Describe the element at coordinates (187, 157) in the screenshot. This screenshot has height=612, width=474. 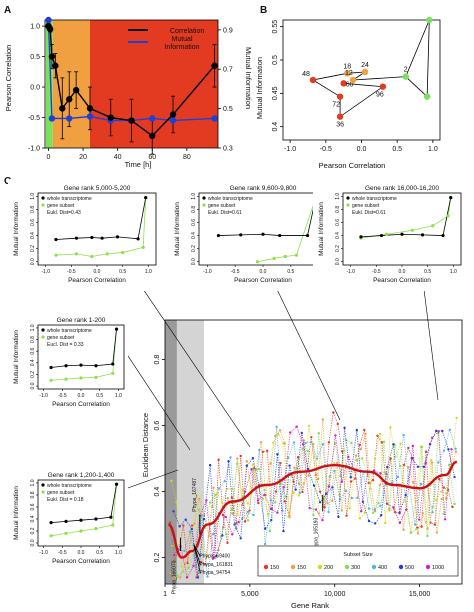
I see `x-tick-label: 80` at that location.